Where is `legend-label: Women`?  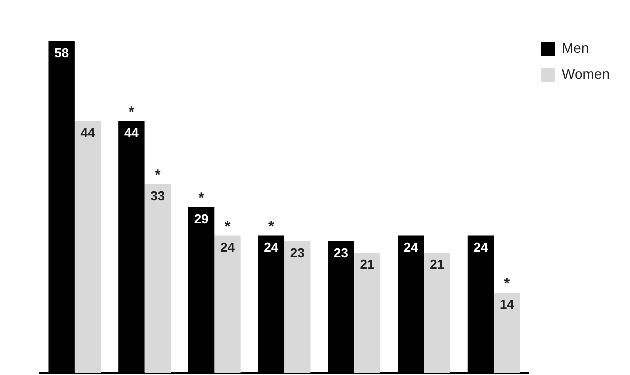
legend-label: Women is located at coordinates (586, 74).